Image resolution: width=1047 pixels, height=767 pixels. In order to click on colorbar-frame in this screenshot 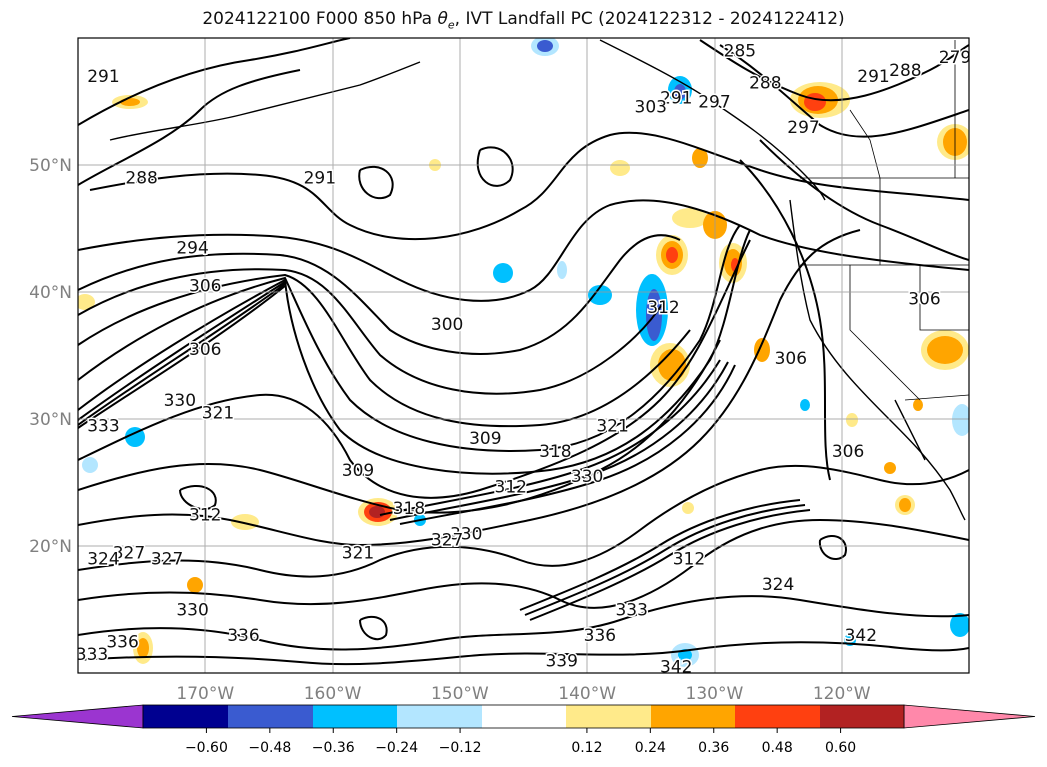, I will do `click(523, 716)`.